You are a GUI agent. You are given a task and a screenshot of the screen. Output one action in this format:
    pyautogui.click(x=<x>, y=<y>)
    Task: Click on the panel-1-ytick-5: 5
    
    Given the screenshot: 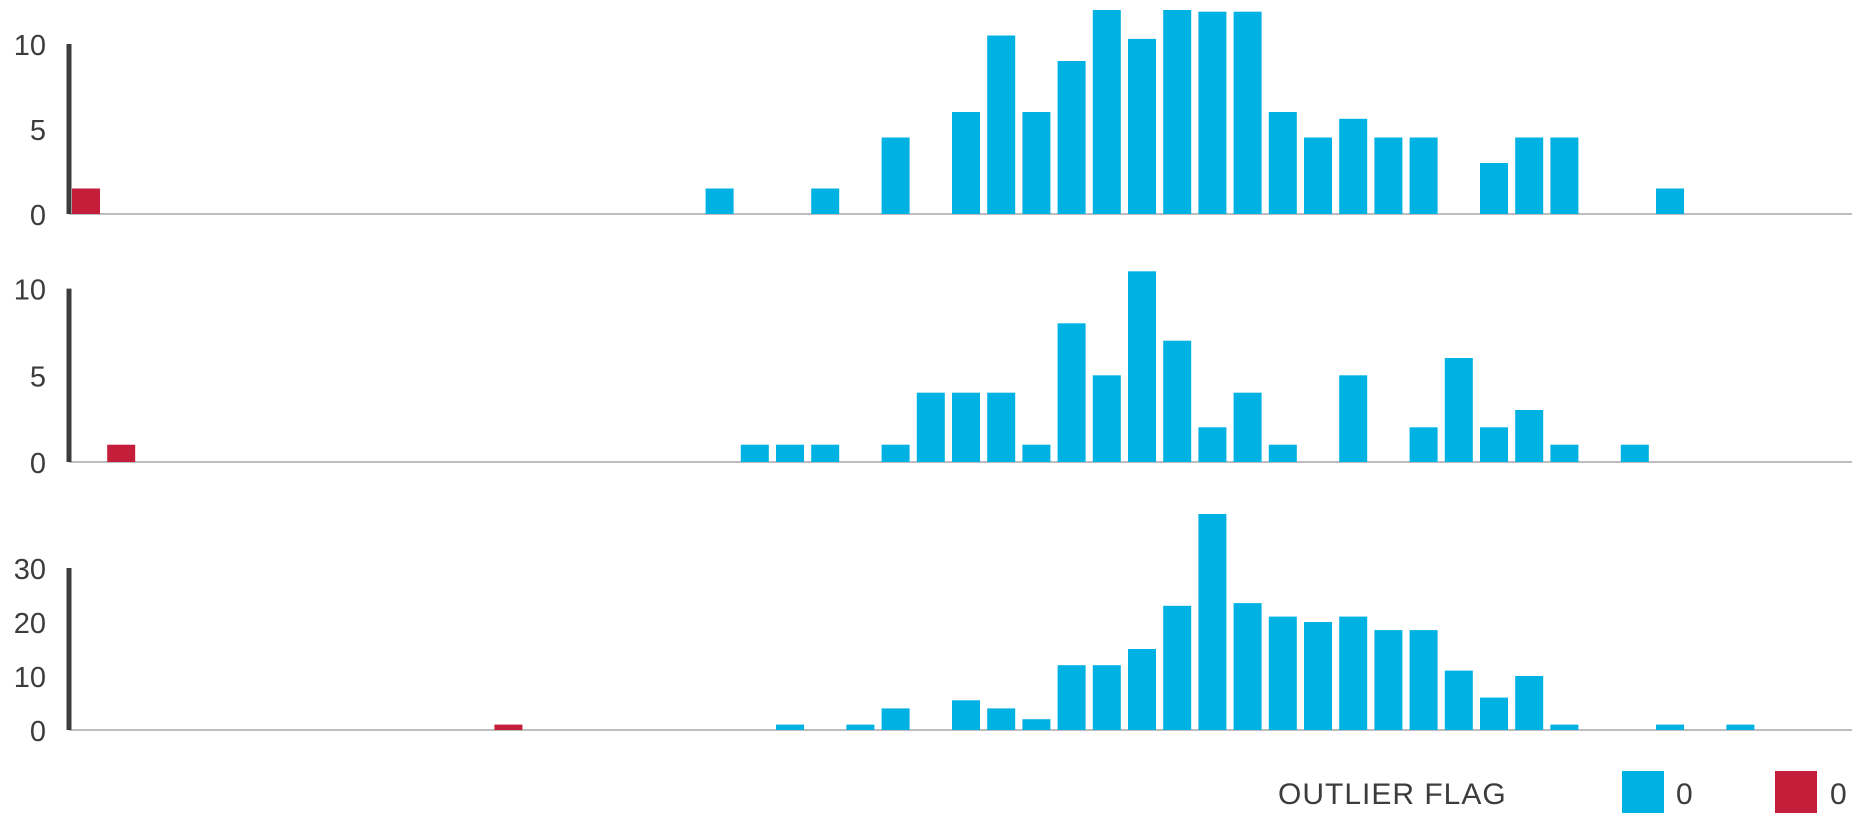 What is the action you would take?
    pyautogui.click(x=38, y=131)
    